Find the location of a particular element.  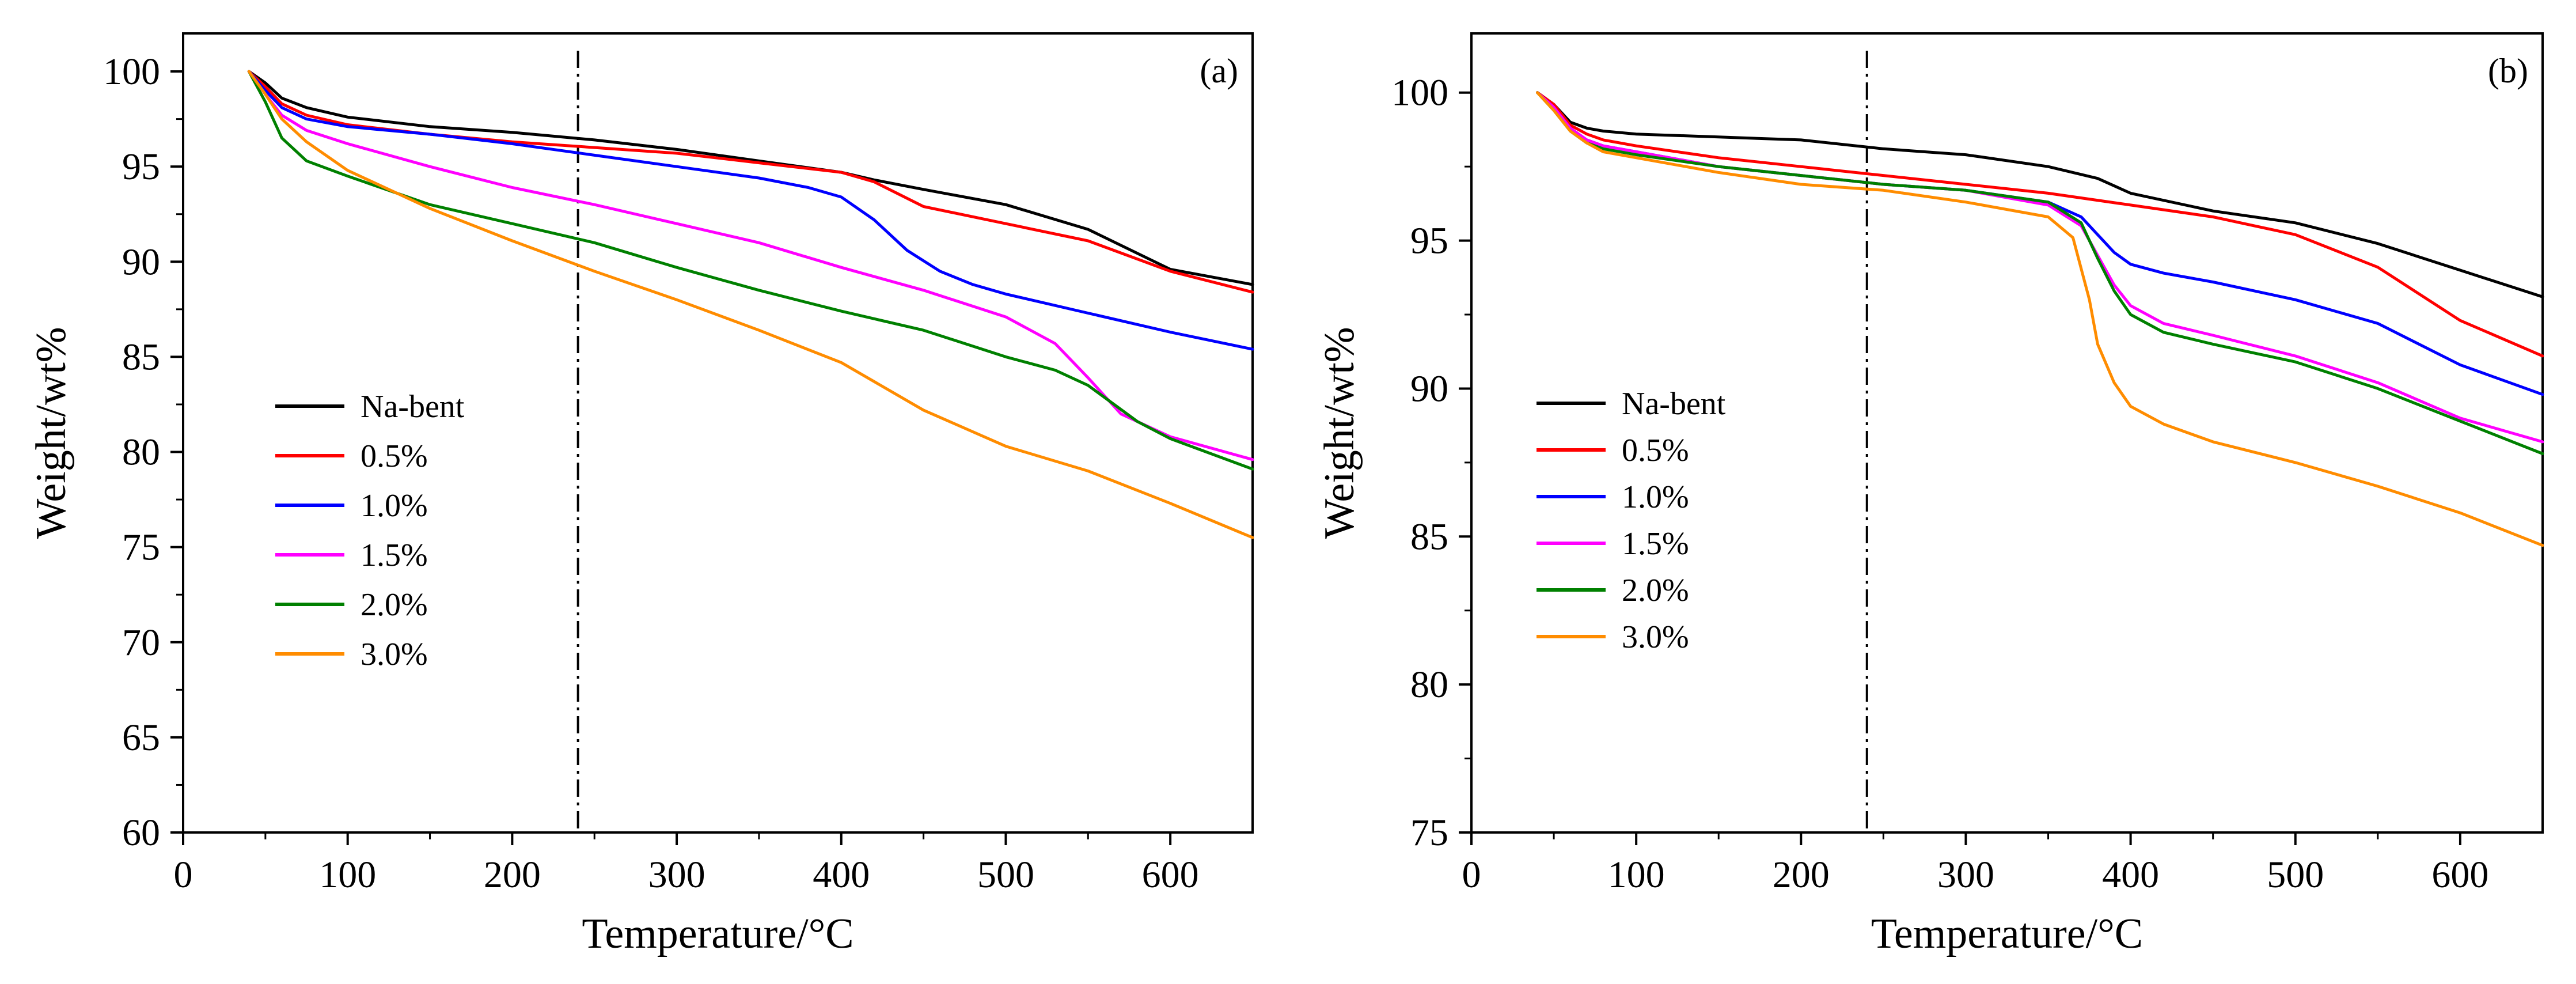

panel-label: (a) is located at coordinates (1219, 71).